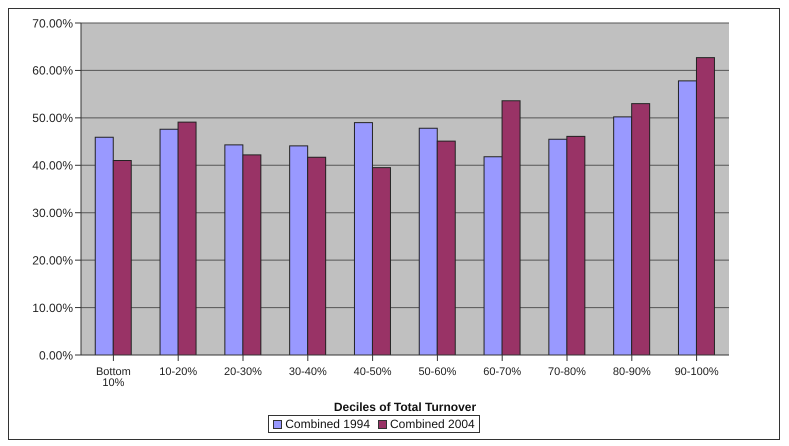  What do you see at coordinates (567, 372) in the screenshot?
I see `x-tick-label: 70-80%` at bounding box center [567, 372].